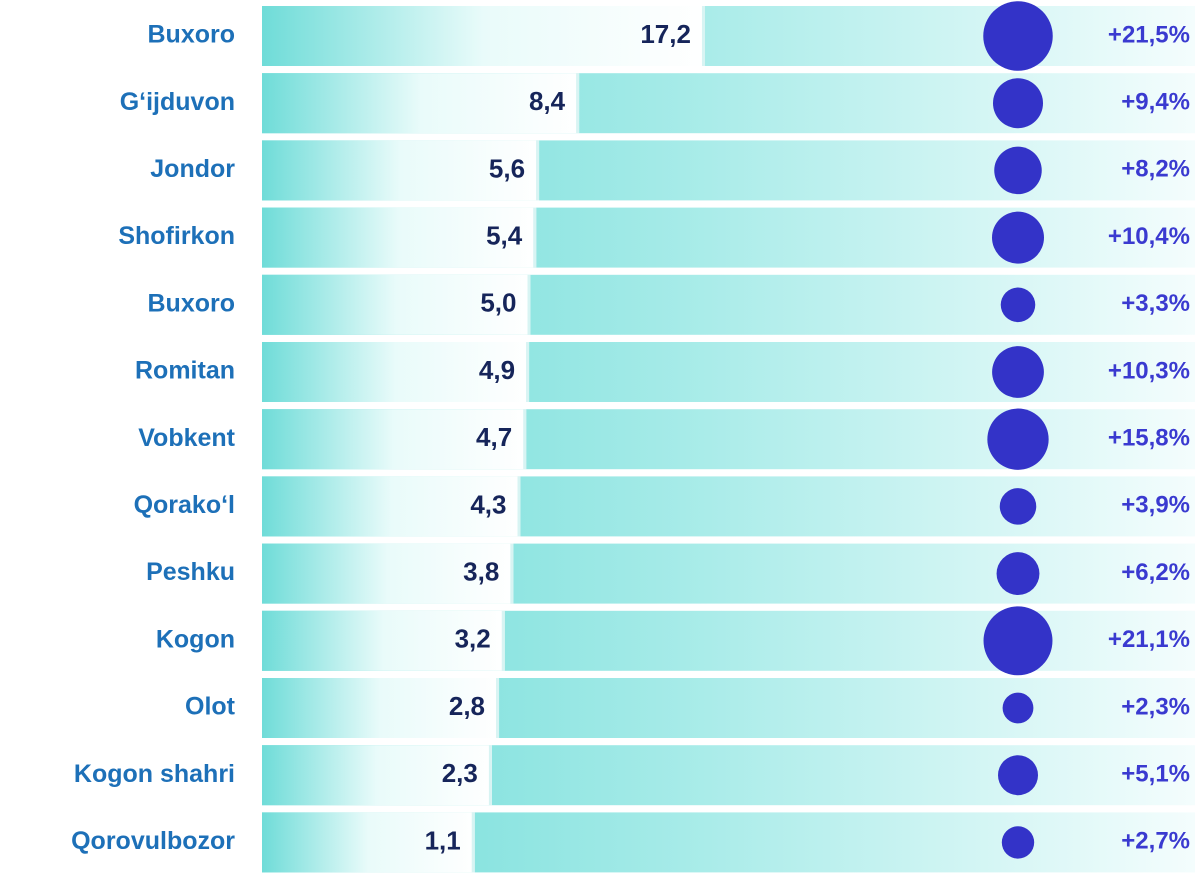 The height and width of the screenshot is (876, 1199). I want to click on growth-label: +6,2%, so click(1155, 572).